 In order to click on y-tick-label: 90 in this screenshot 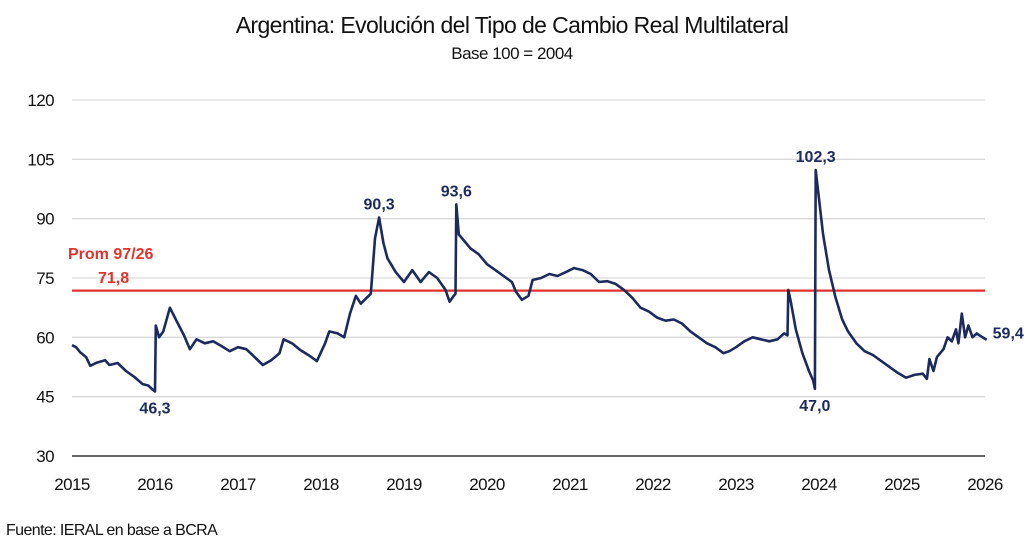, I will do `click(45, 219)`.